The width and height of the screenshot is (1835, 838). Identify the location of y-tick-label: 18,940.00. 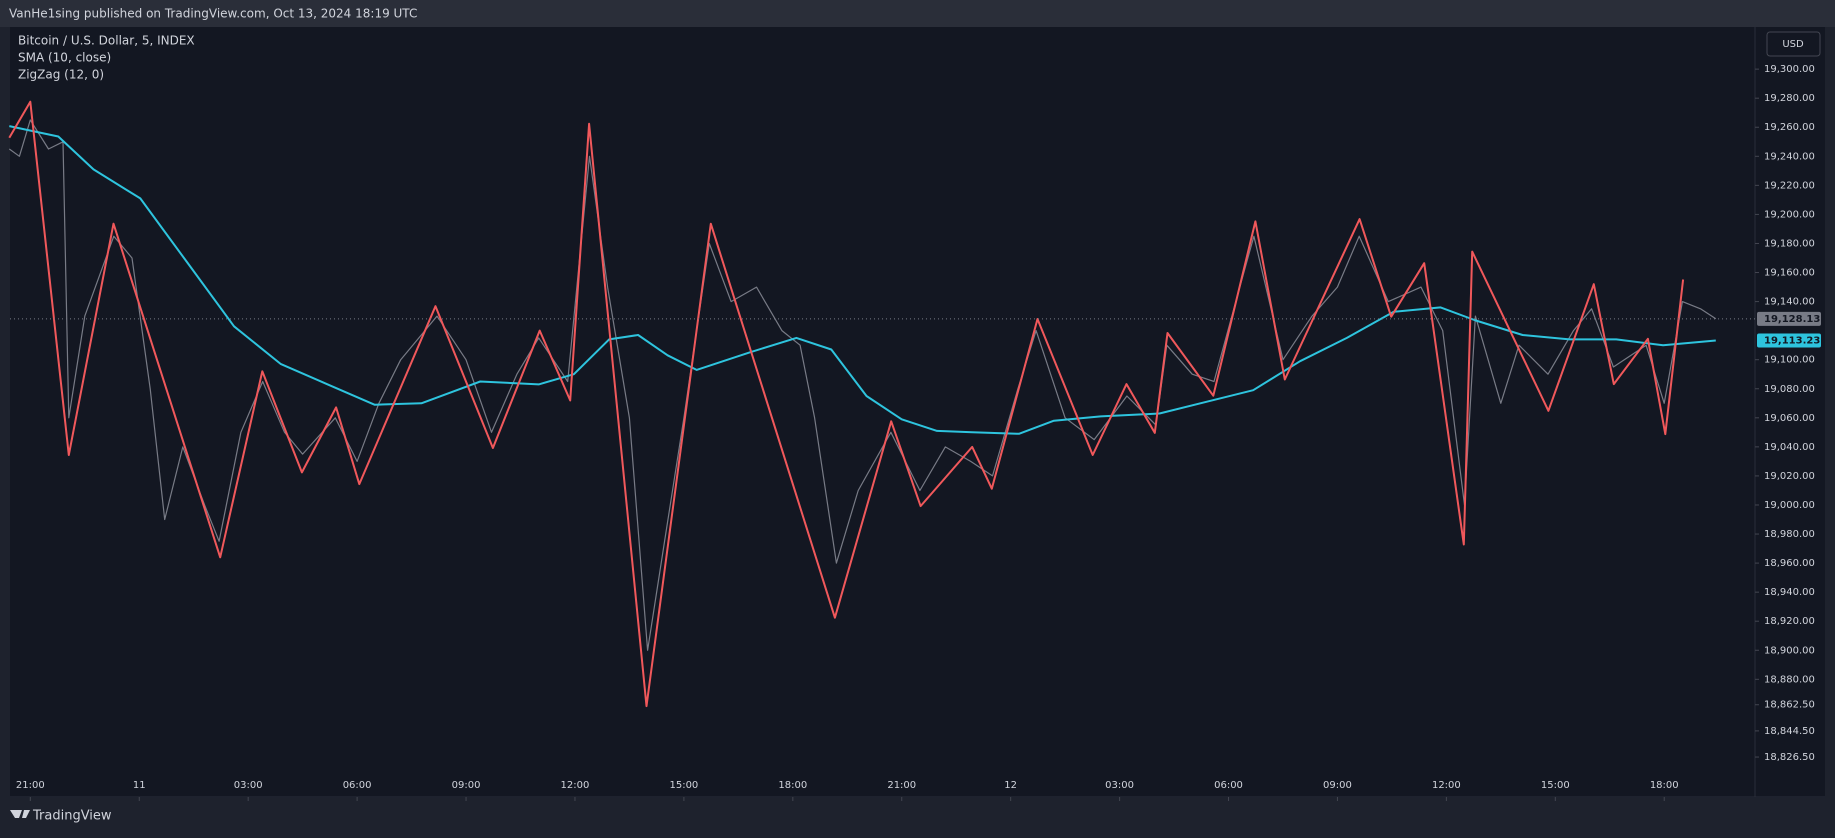
(1789, 592).